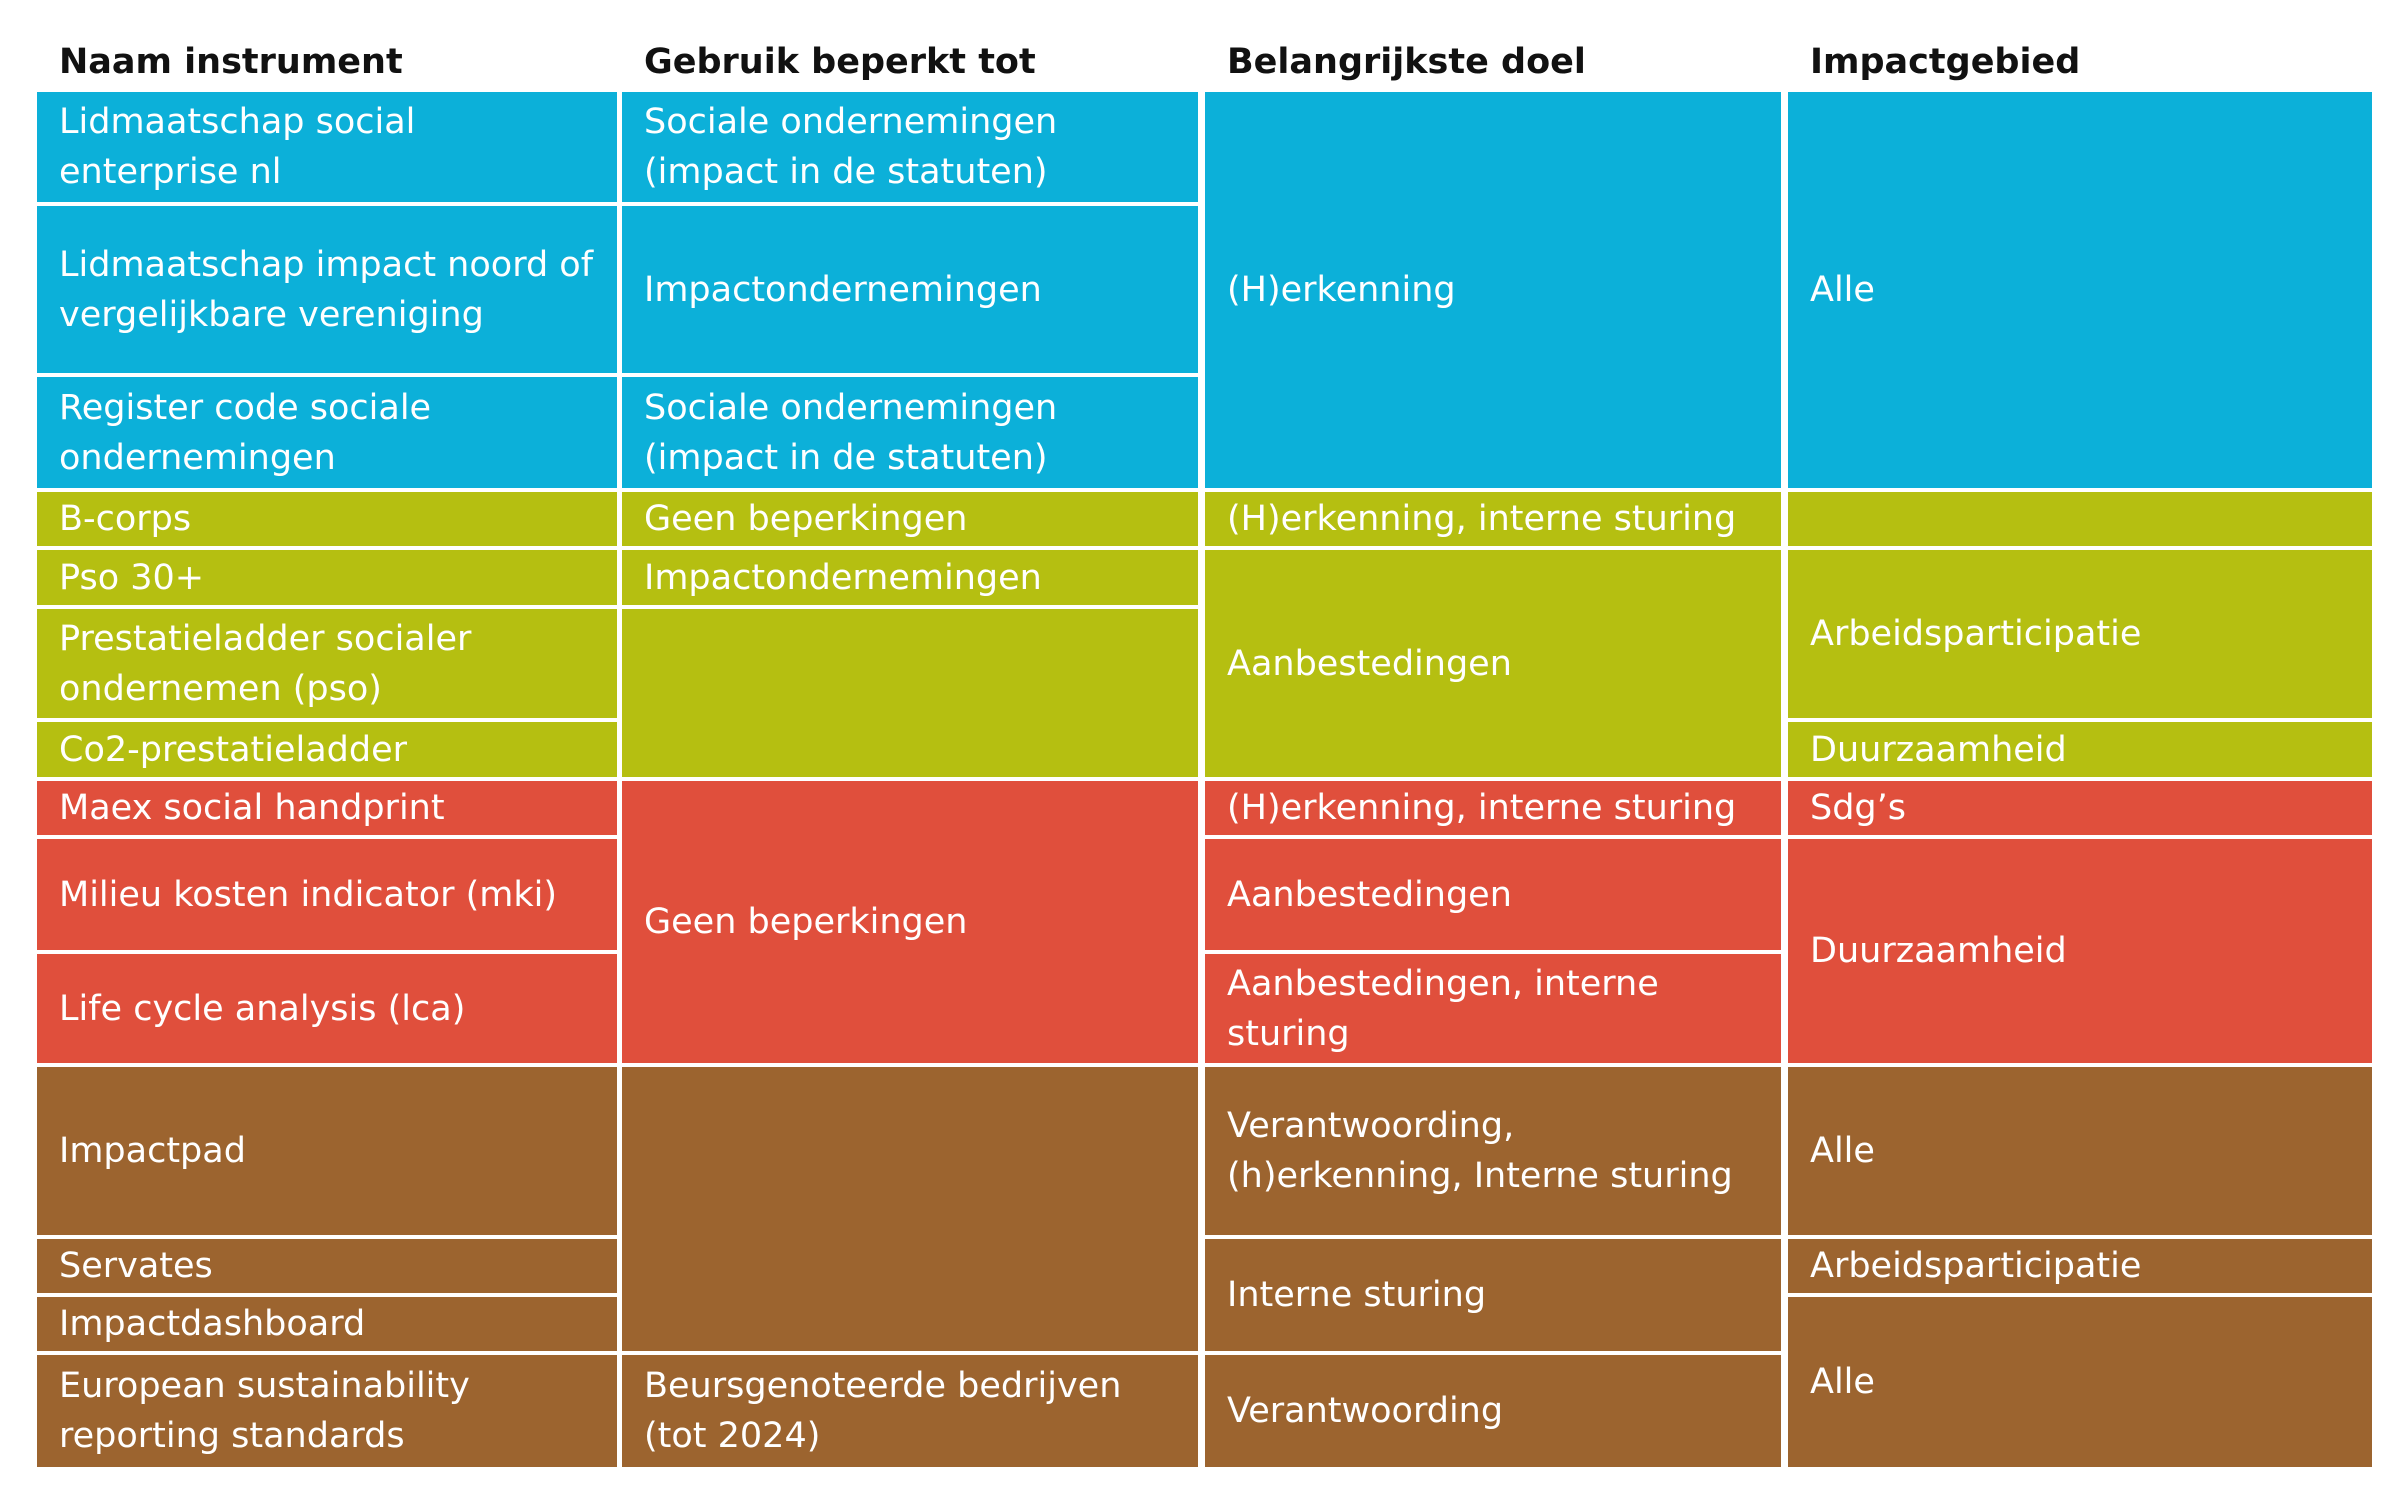  What do you see at coordinates (132, 577) in the screenshot?
I see `cell-text: Pso 30+` at bounding box center [132, 577].